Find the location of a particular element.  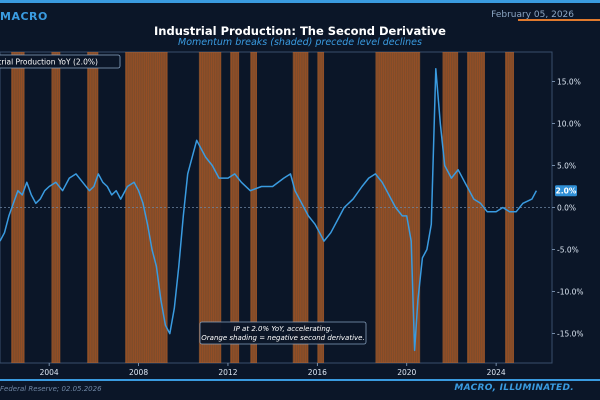

annotation-box is located at coordinates (283, 333).